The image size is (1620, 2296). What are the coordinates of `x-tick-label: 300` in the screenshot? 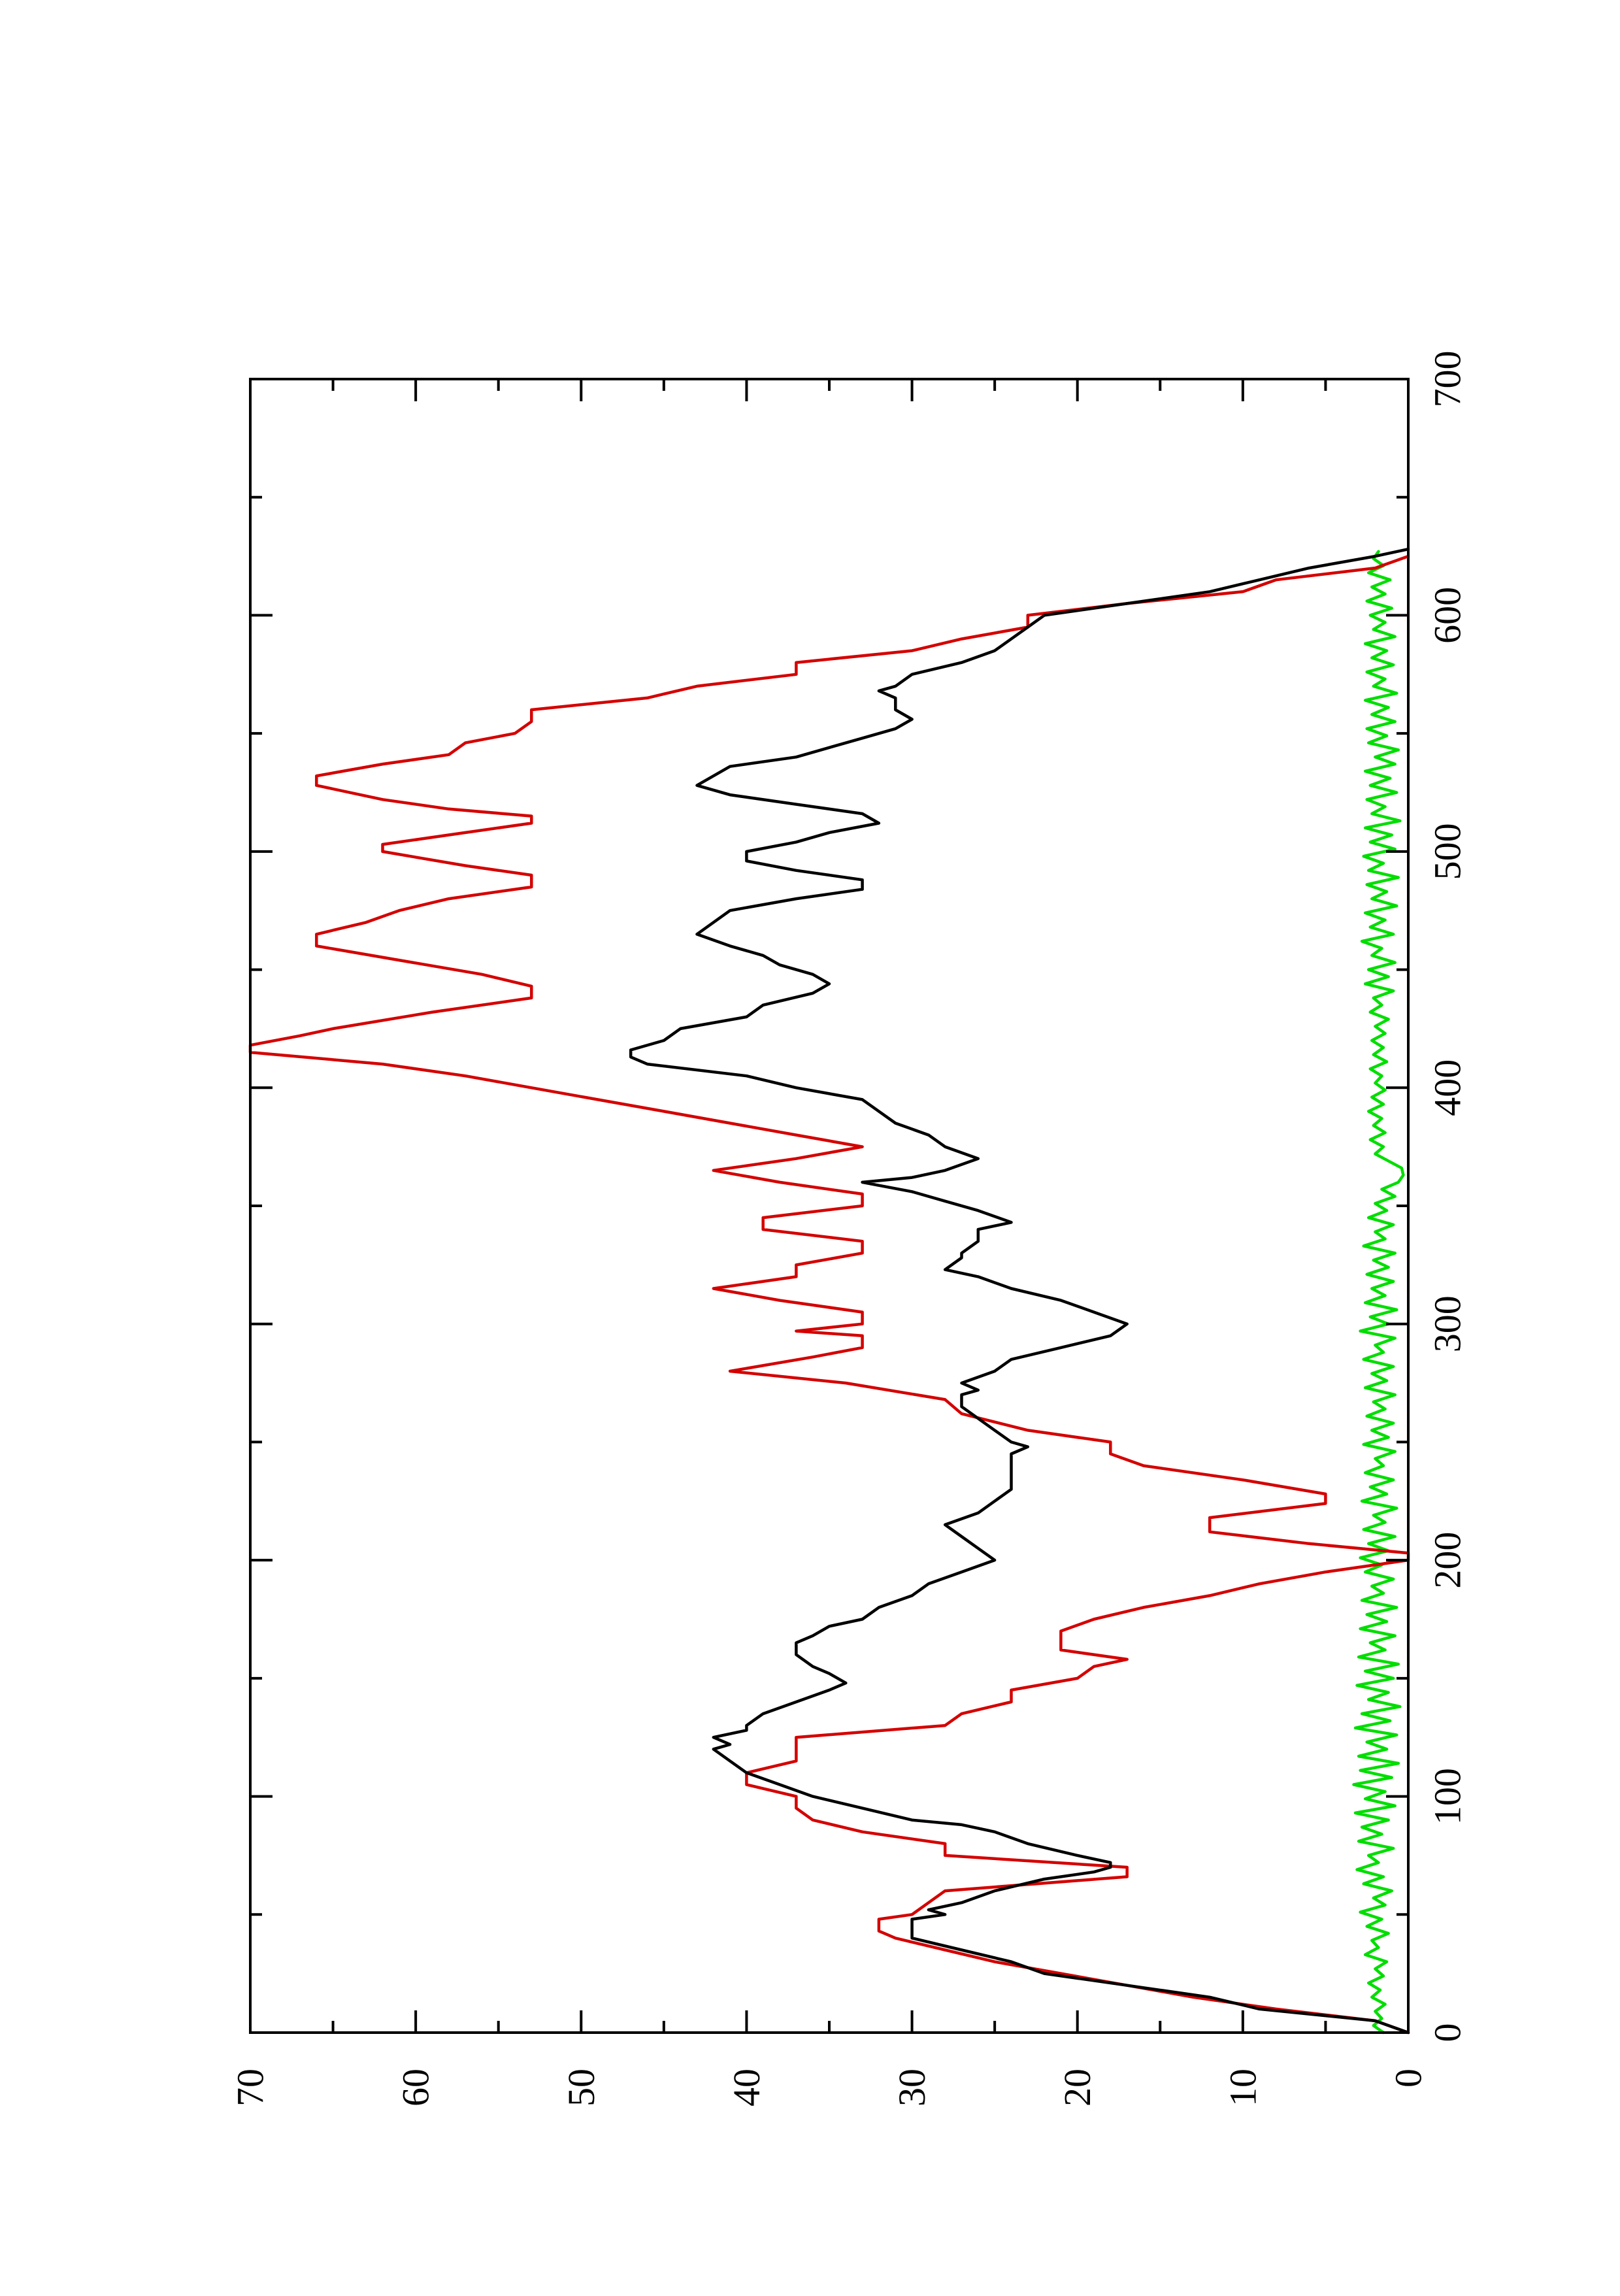 It's located at (1448, 1323).